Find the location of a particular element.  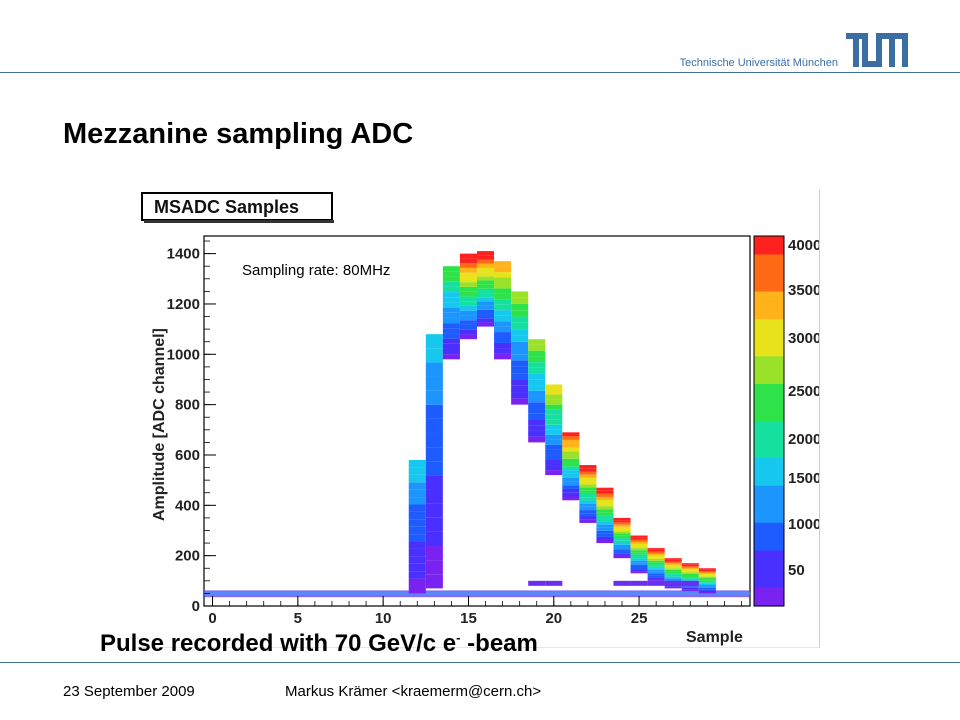

x-tick-label: 5 is located at coordinates (298, 618).